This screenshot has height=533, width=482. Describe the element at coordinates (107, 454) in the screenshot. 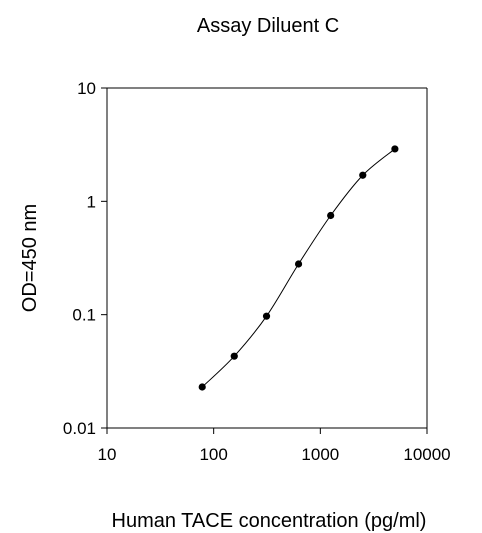

I see `x-tick-label: 10` at that location.